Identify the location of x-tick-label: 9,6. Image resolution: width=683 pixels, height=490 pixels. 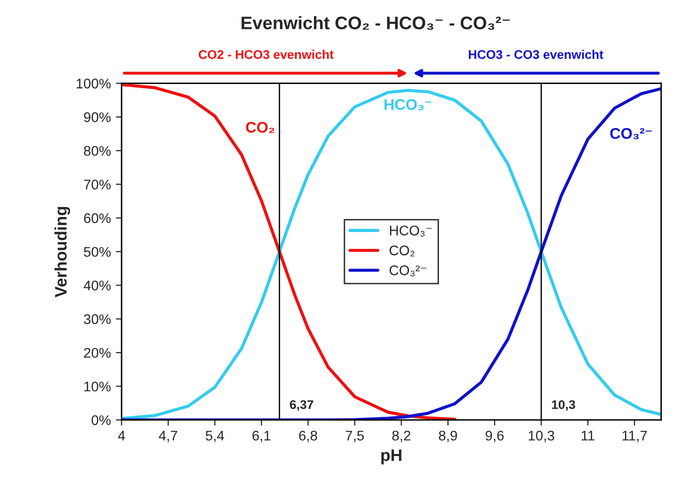
(495, 436).